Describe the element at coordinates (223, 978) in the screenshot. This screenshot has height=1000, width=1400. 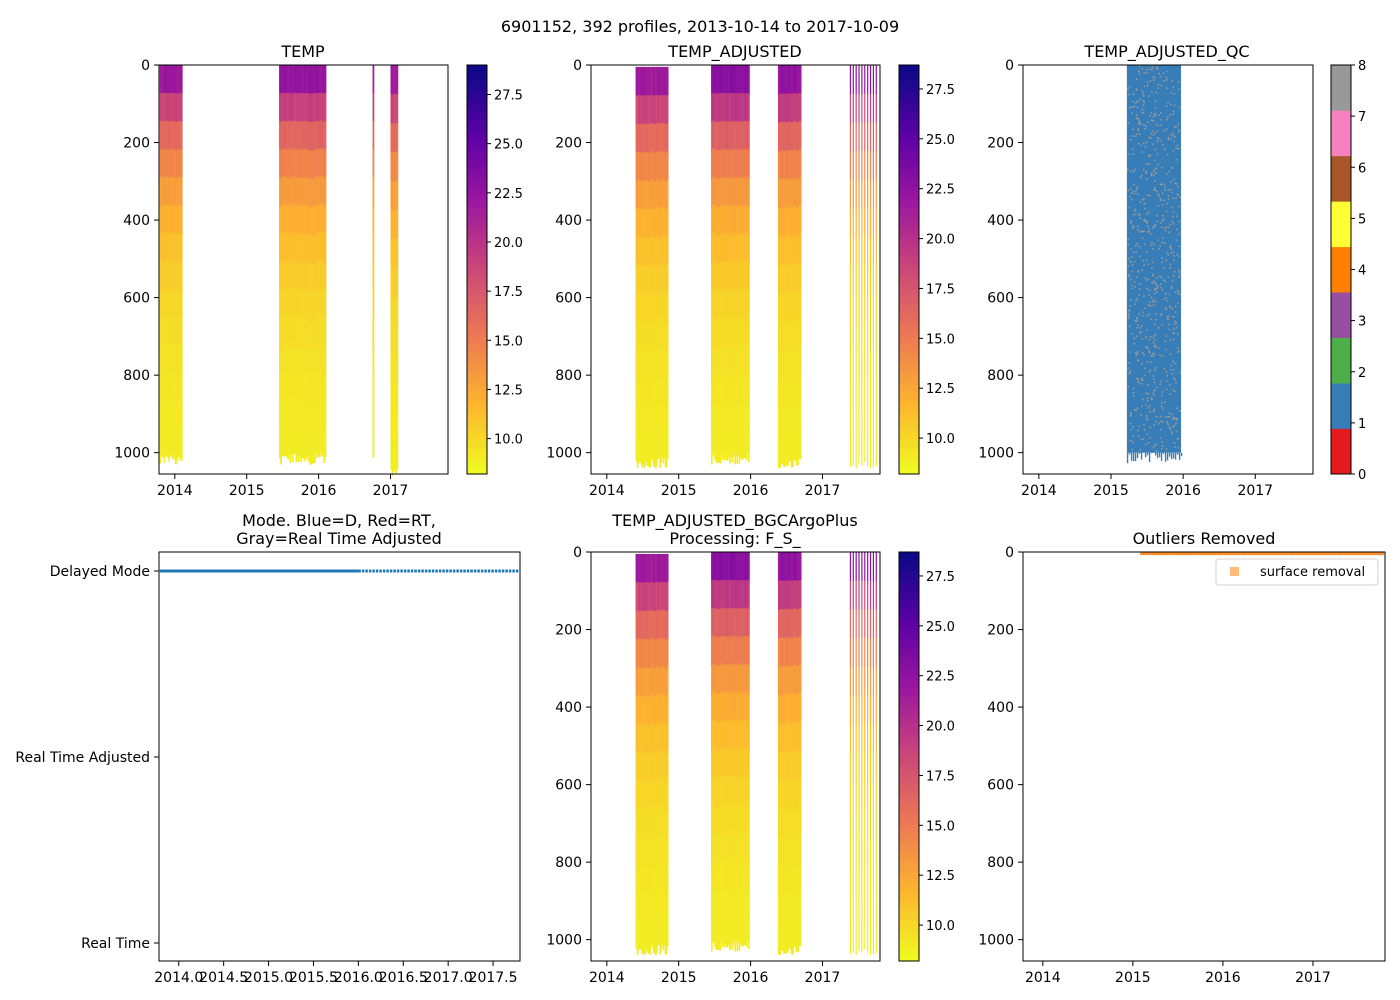
I see `x-tick-label: 2014.5` at that location.